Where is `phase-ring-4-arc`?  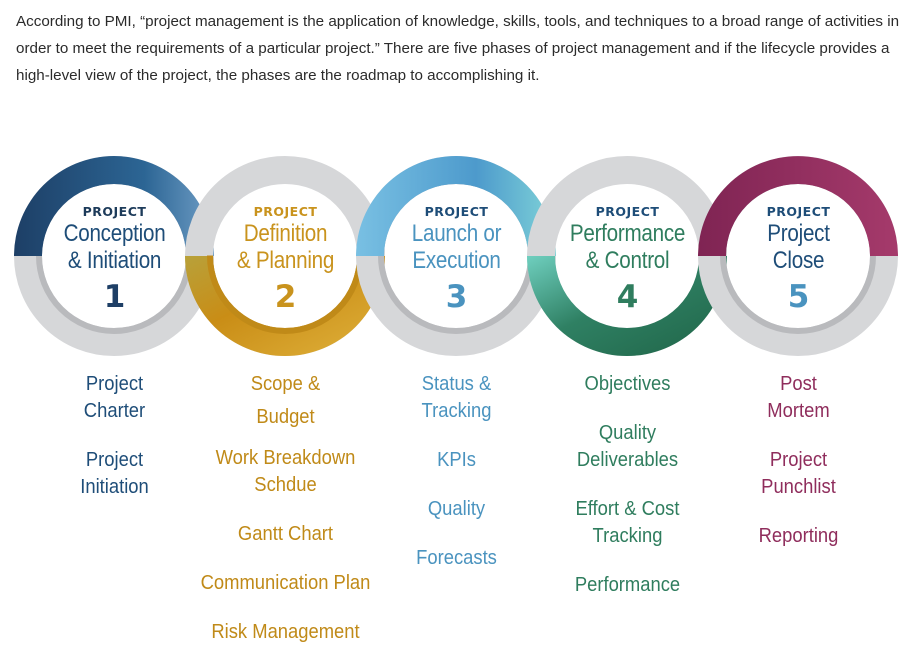
phase-ring-4-arc is located at coordinates (627, 306).